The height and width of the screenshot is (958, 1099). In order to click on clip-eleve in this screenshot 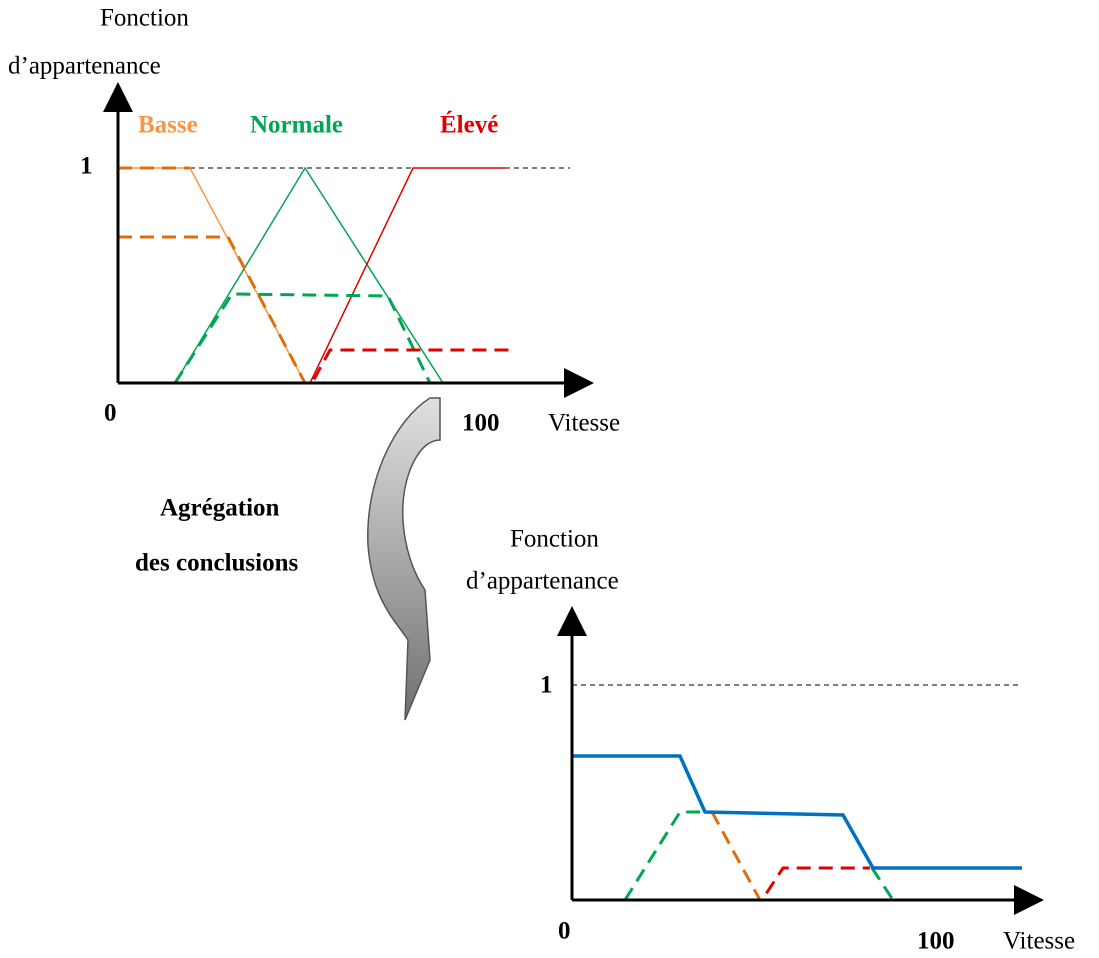, I will do `click(721, 884)`.